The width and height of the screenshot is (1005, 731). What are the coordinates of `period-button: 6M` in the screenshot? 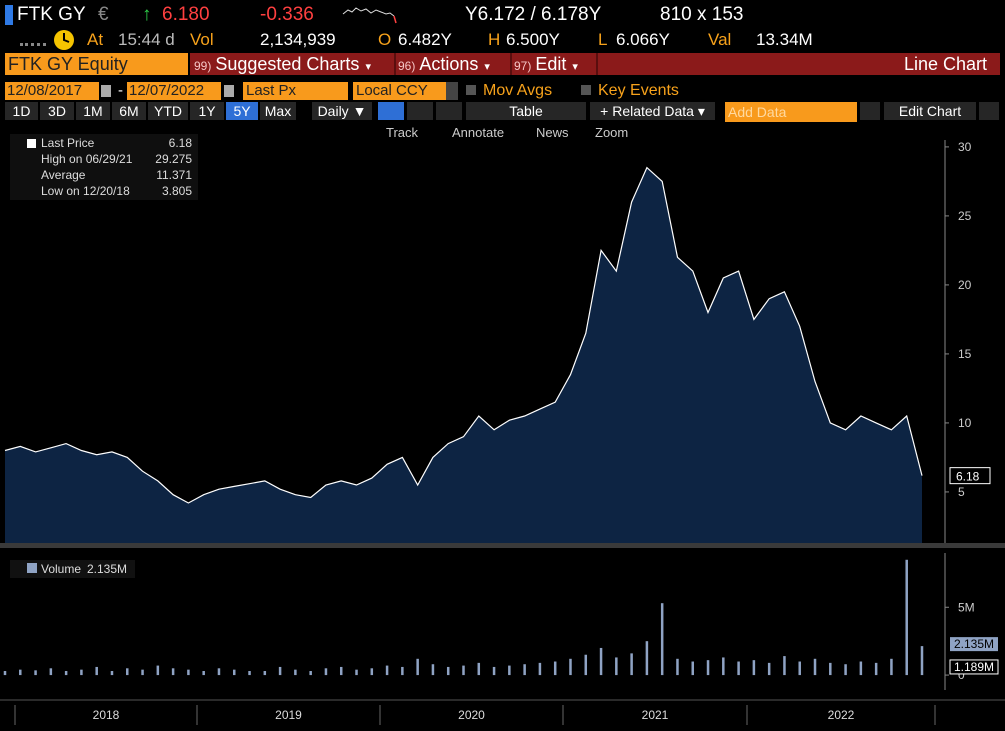 It's located at (129, 111).